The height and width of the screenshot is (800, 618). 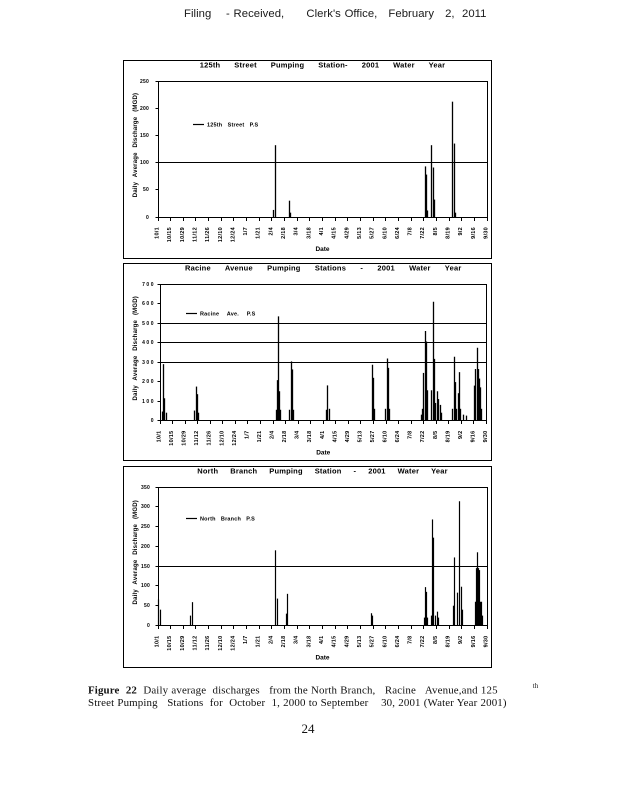 I want to click on svg-text: 500, so click(x=148, y=324).